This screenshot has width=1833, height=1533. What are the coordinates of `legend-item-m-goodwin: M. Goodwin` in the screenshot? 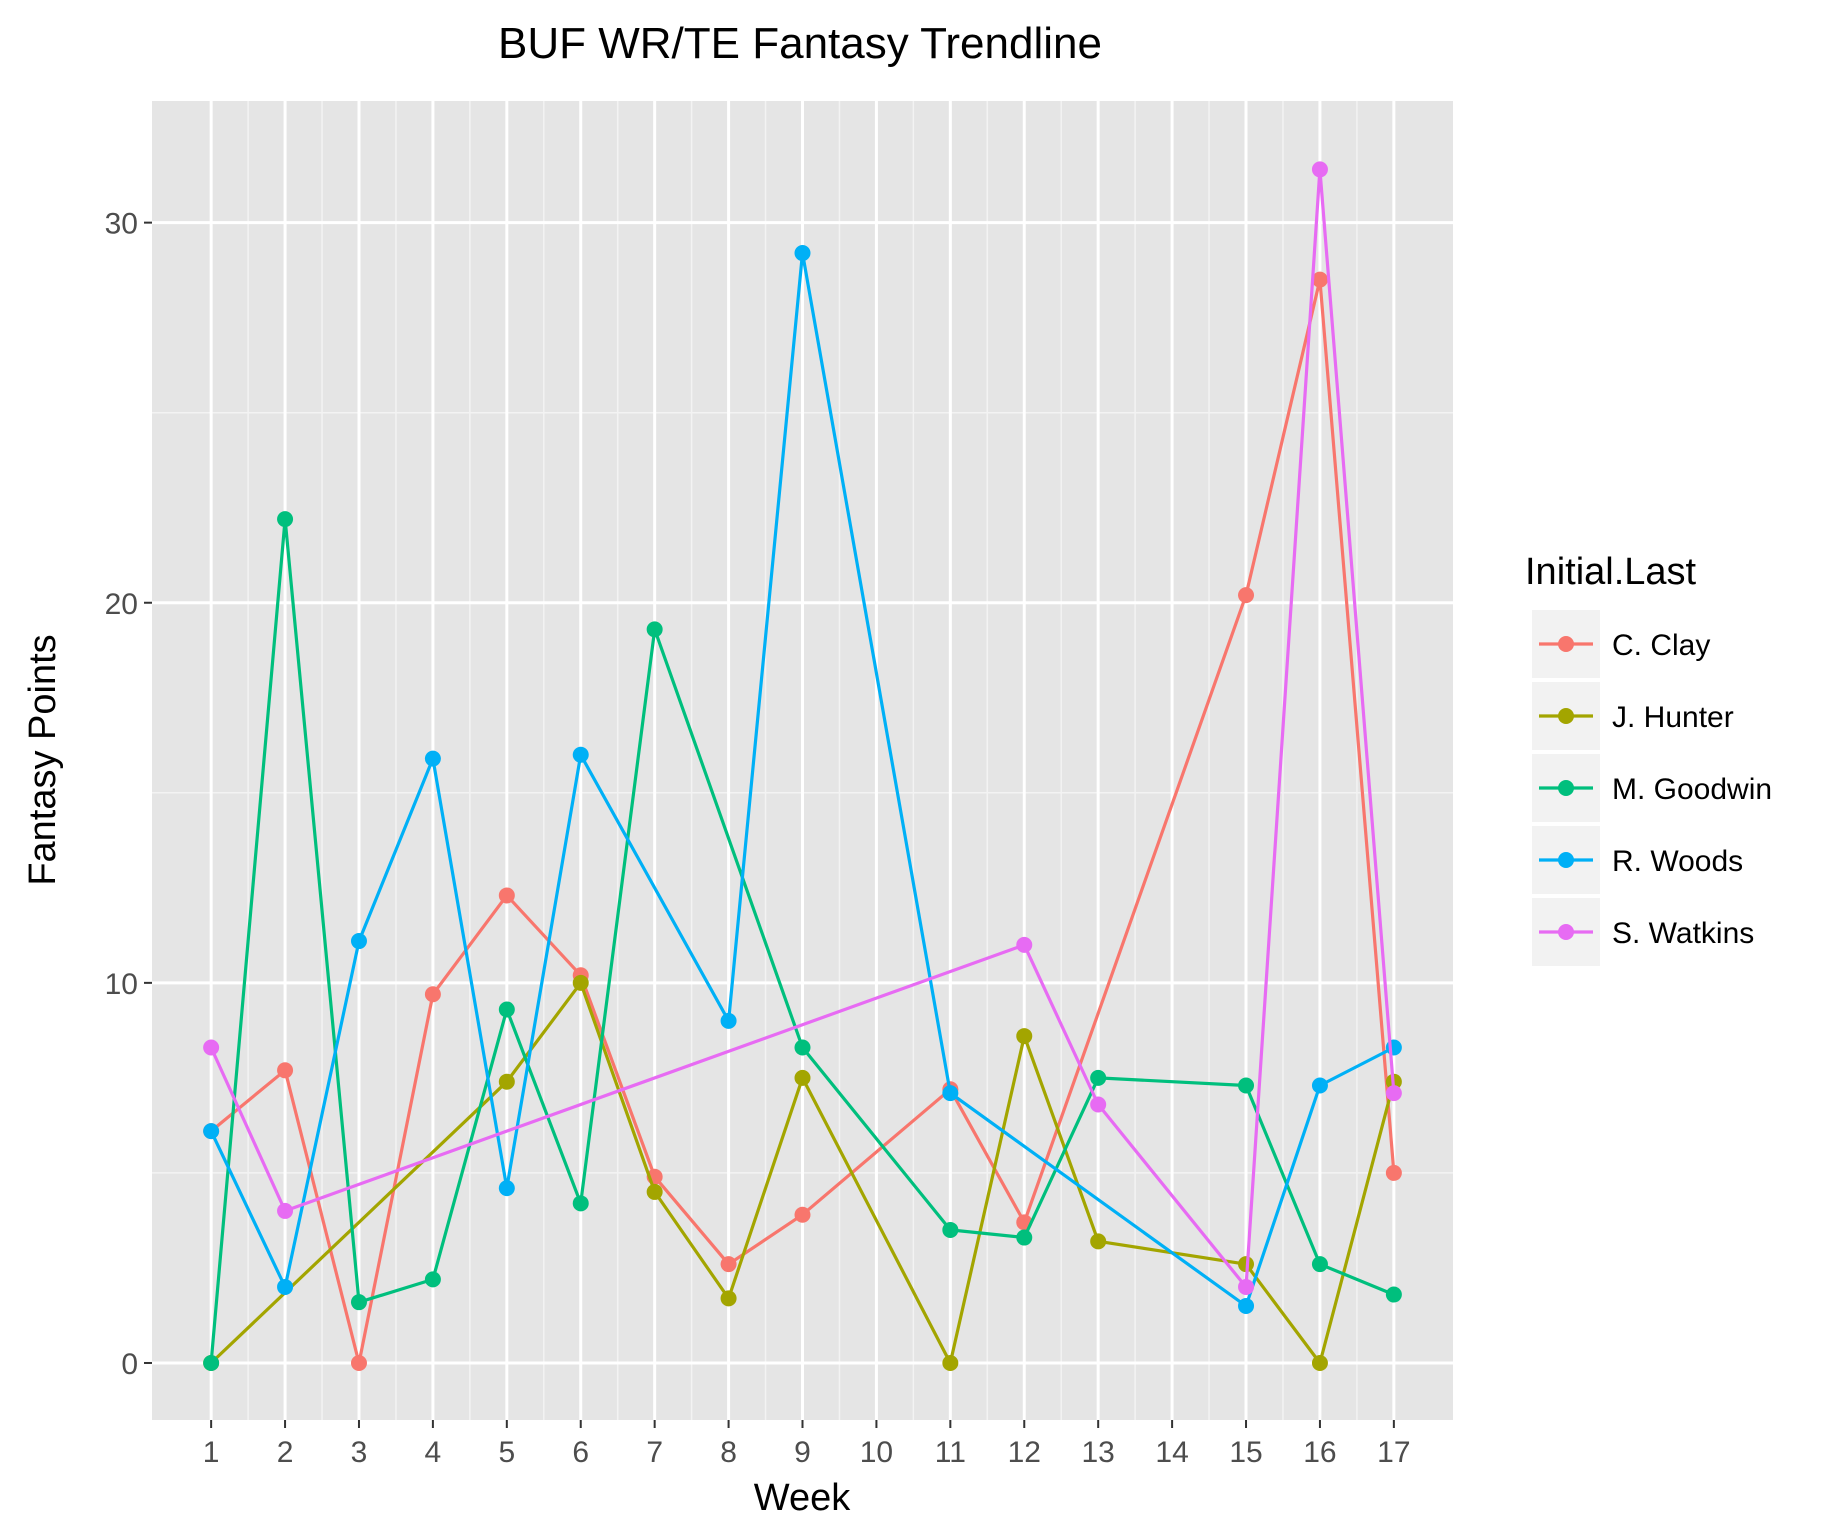 It's located at (1652, 788).